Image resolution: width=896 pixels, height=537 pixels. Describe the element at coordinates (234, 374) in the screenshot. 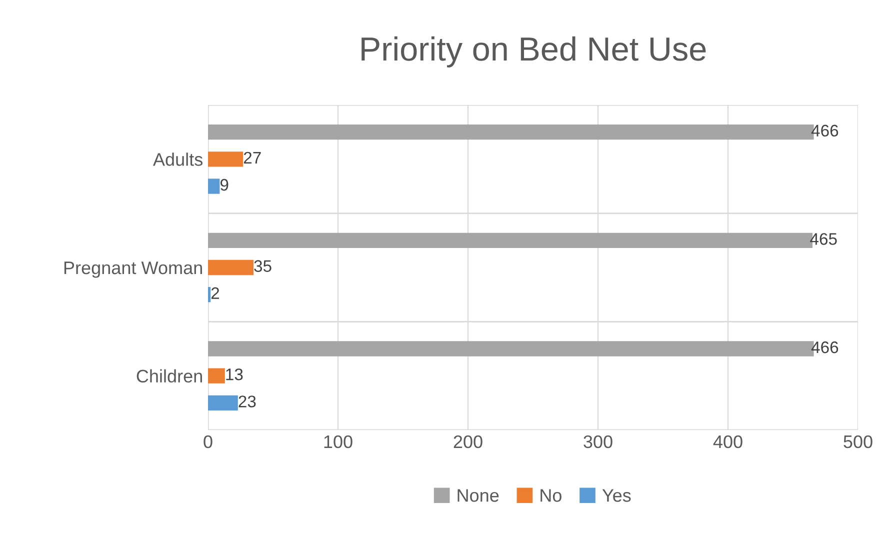

I see `data-label: 13` at that location.